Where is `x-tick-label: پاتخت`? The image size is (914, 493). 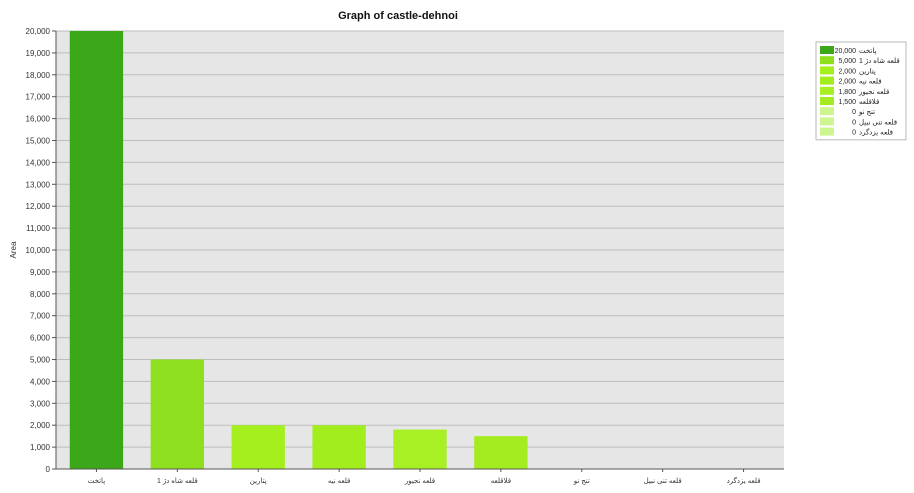 x-tick-label: پاتخت is located at coordinates (96, 481).